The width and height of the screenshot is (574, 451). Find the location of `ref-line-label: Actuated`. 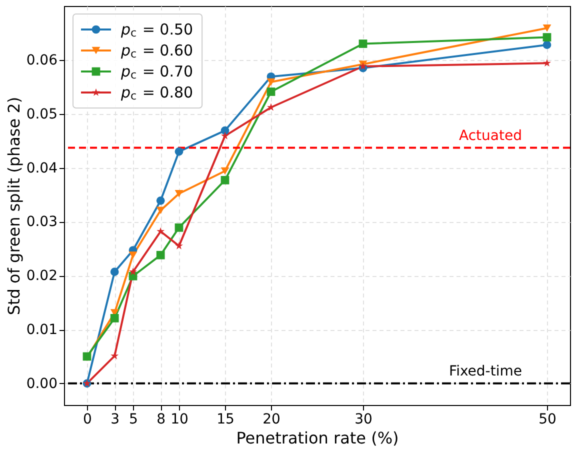

ref-line-label: Actuated is located at coordinates (490, 136).